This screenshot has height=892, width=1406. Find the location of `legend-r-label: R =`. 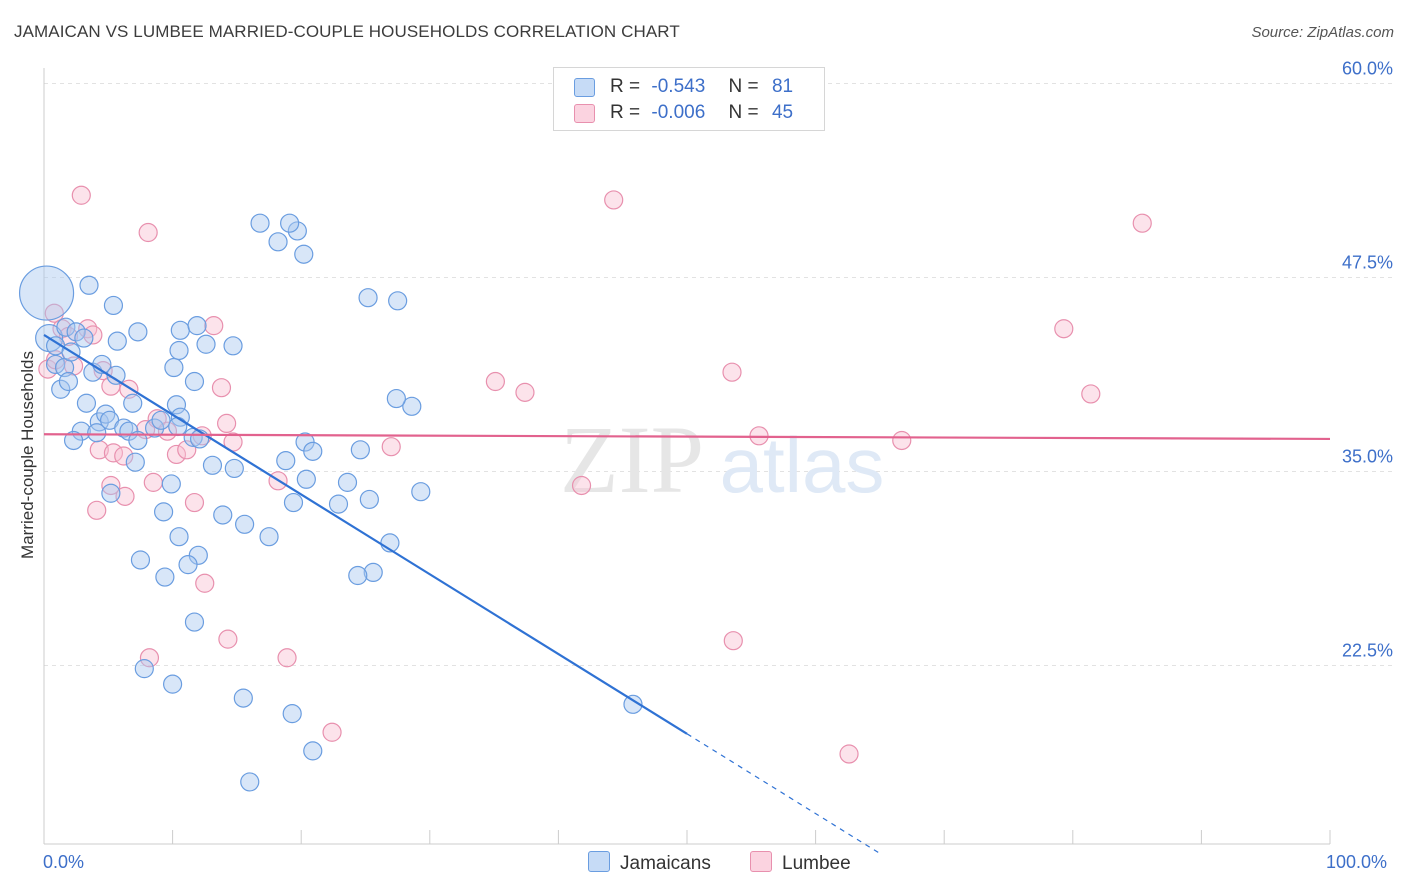

legend-r-label: R = is located at coordinates (625, 112).